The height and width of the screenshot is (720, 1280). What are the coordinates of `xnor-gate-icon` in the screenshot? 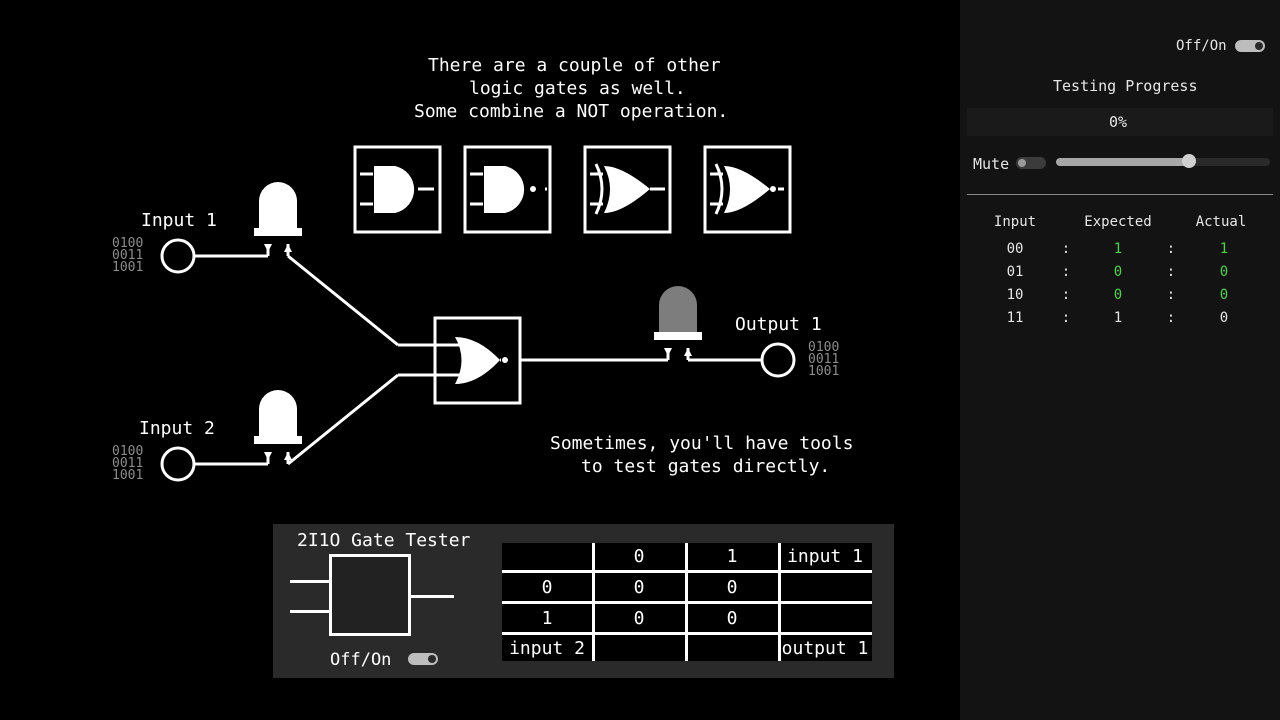 It's located at (747, 189).